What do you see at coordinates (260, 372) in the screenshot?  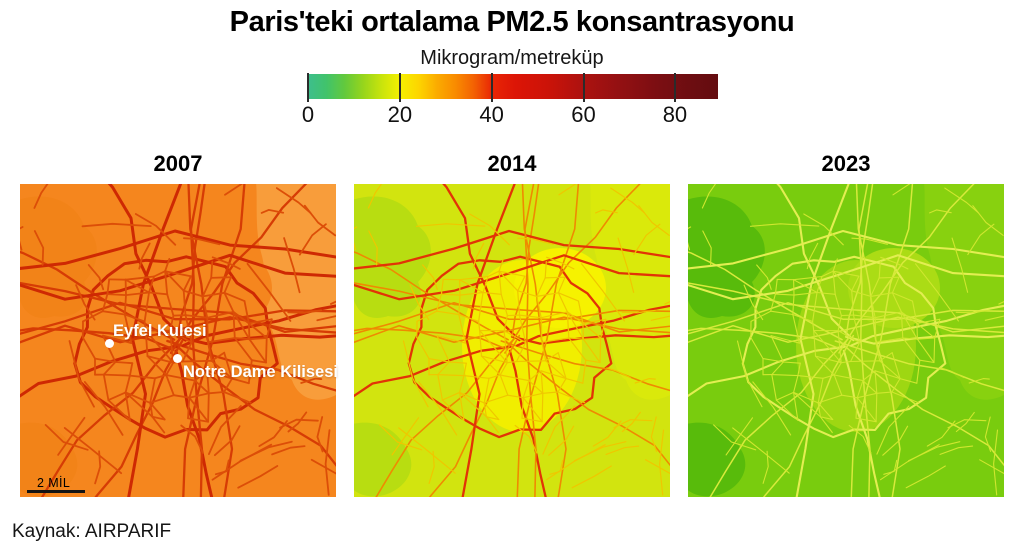 I see `notre-dame-label: Notre Dame Kilisesi` at bounding box center [260, 372].